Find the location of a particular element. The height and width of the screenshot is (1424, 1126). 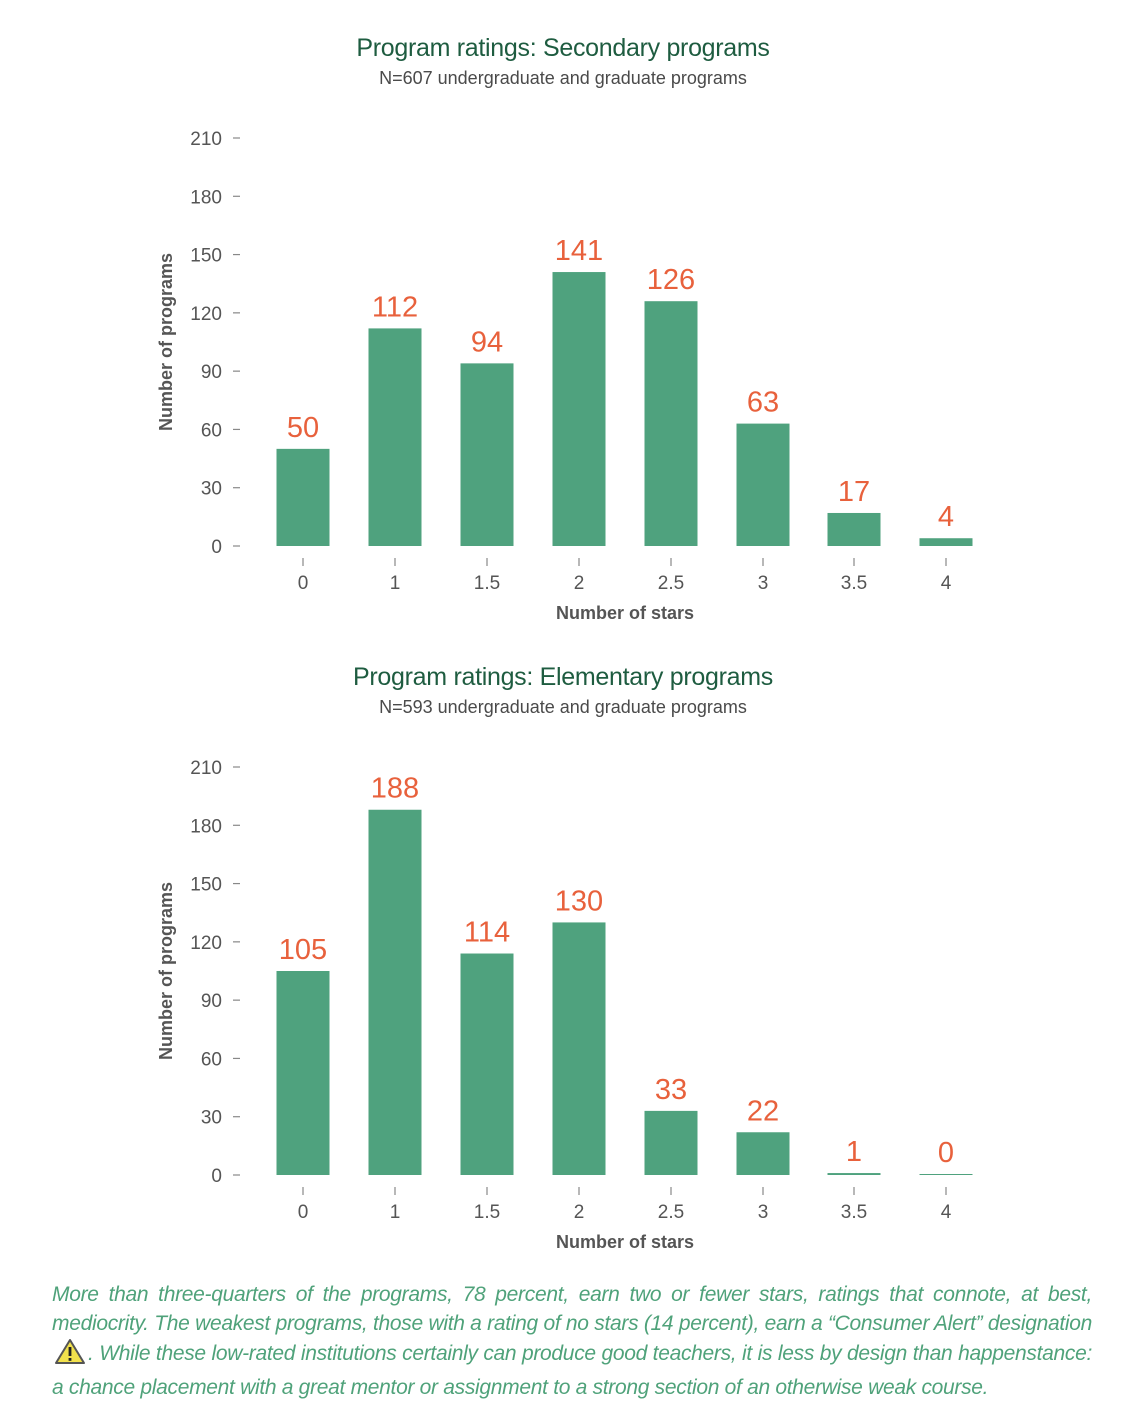

bar-value-label: 141 is located at coordinates (579, 251).